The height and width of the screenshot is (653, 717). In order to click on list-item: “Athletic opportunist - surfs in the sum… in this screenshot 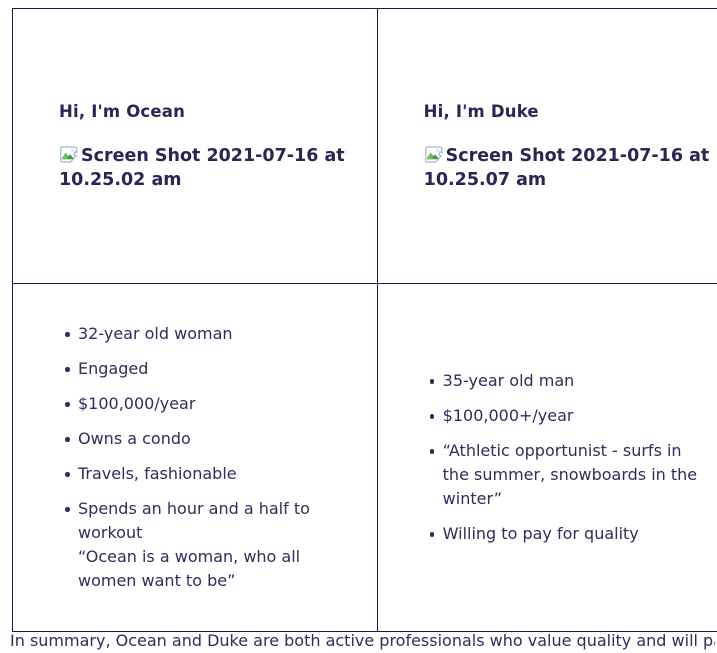, I will do `click(576, 475)`.